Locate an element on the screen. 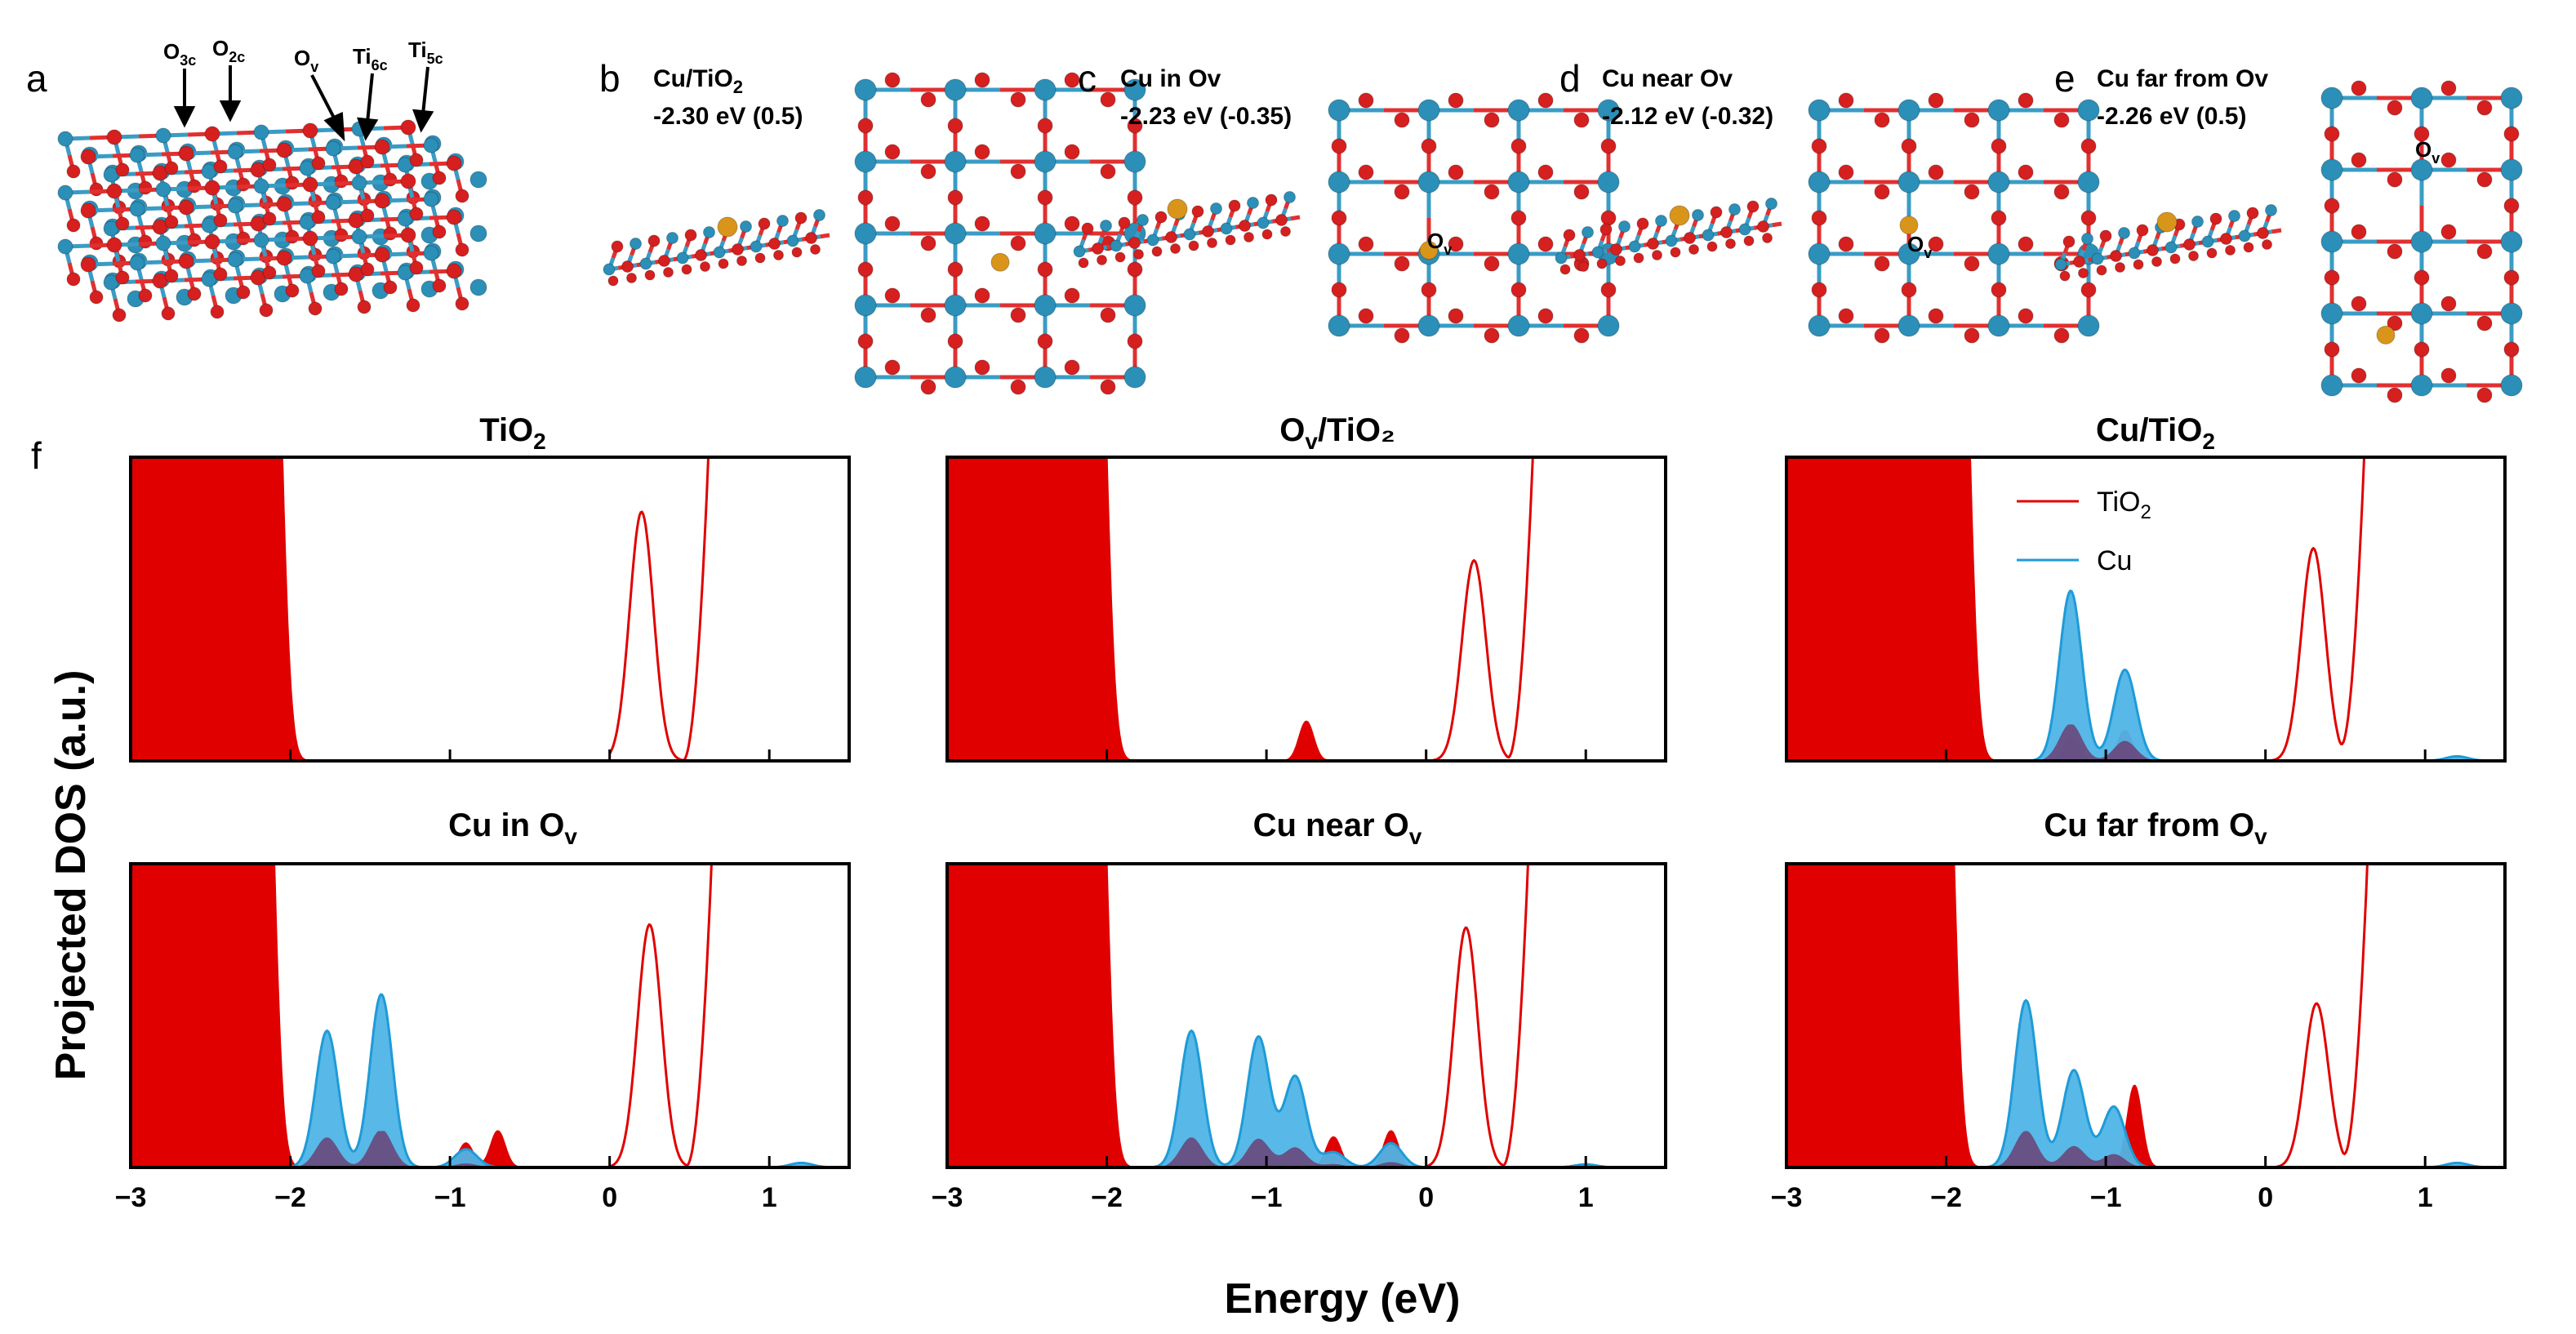 This screenshot has height=1334, width=2576. plot-area is located at coordinates (1306, 1016).